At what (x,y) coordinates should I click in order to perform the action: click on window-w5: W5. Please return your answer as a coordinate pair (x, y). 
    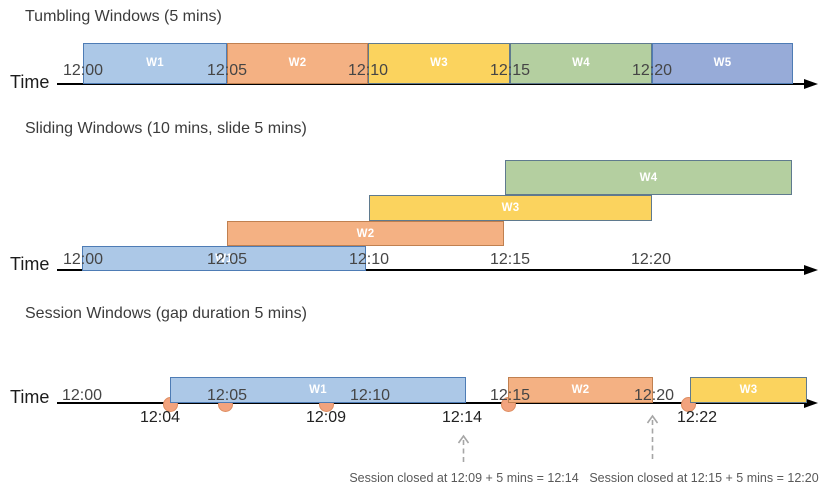
    Looking at the image, I should click on (722, 63).